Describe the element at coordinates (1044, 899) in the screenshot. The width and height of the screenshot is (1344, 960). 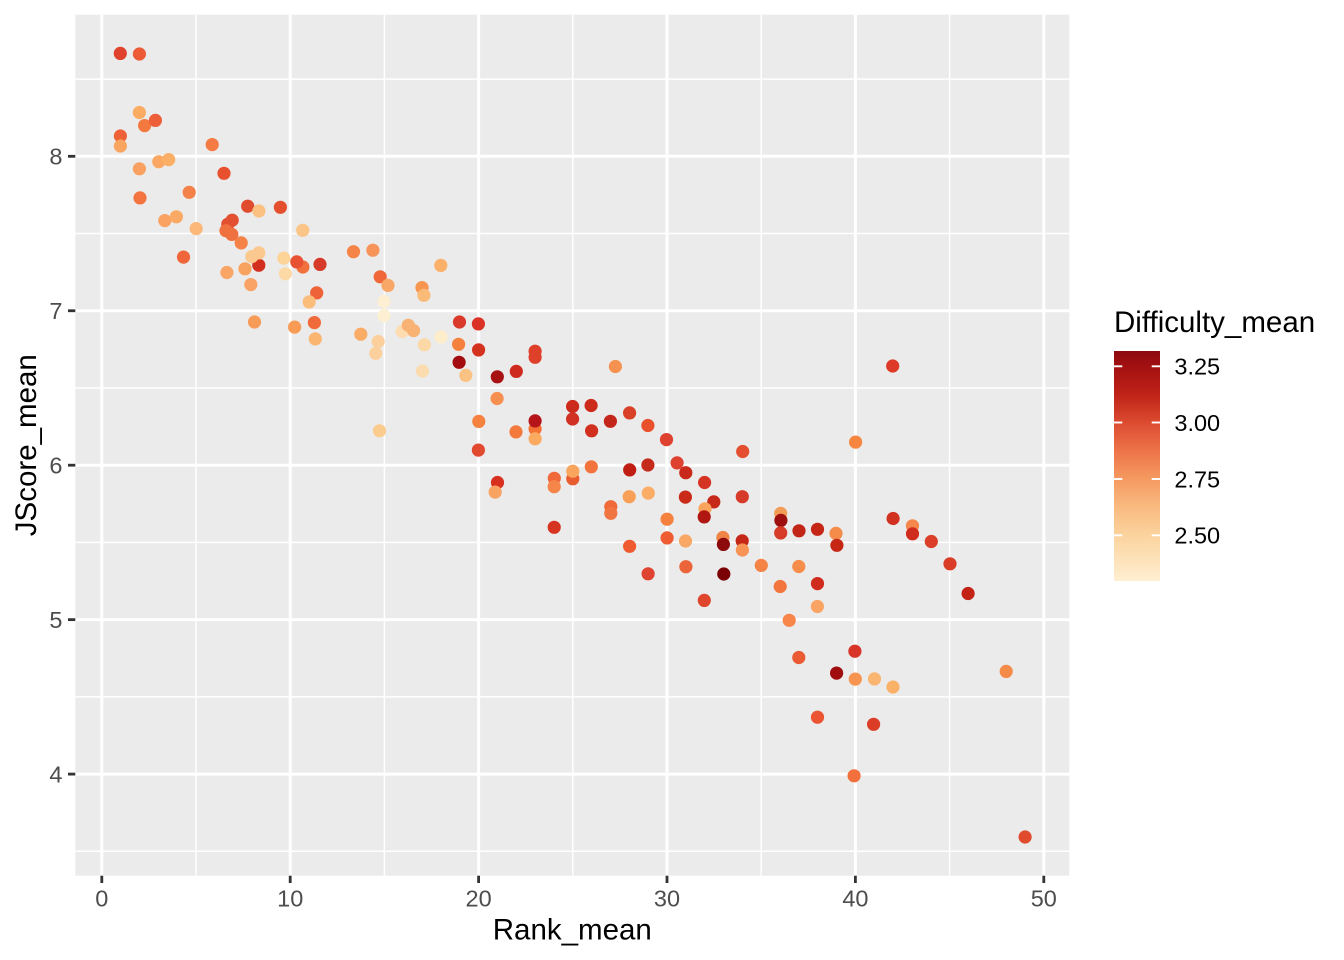
I see `svg-text: 50` at that location.